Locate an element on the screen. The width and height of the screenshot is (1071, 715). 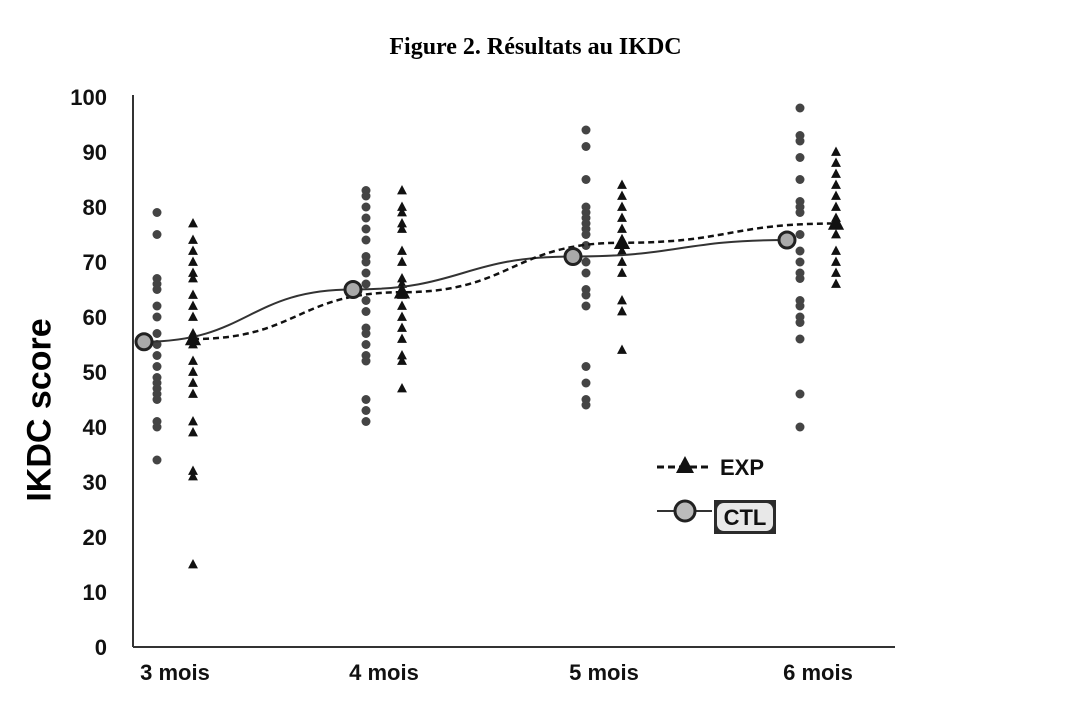
y-tick-label: 100 is located at coordinates (88, 97).